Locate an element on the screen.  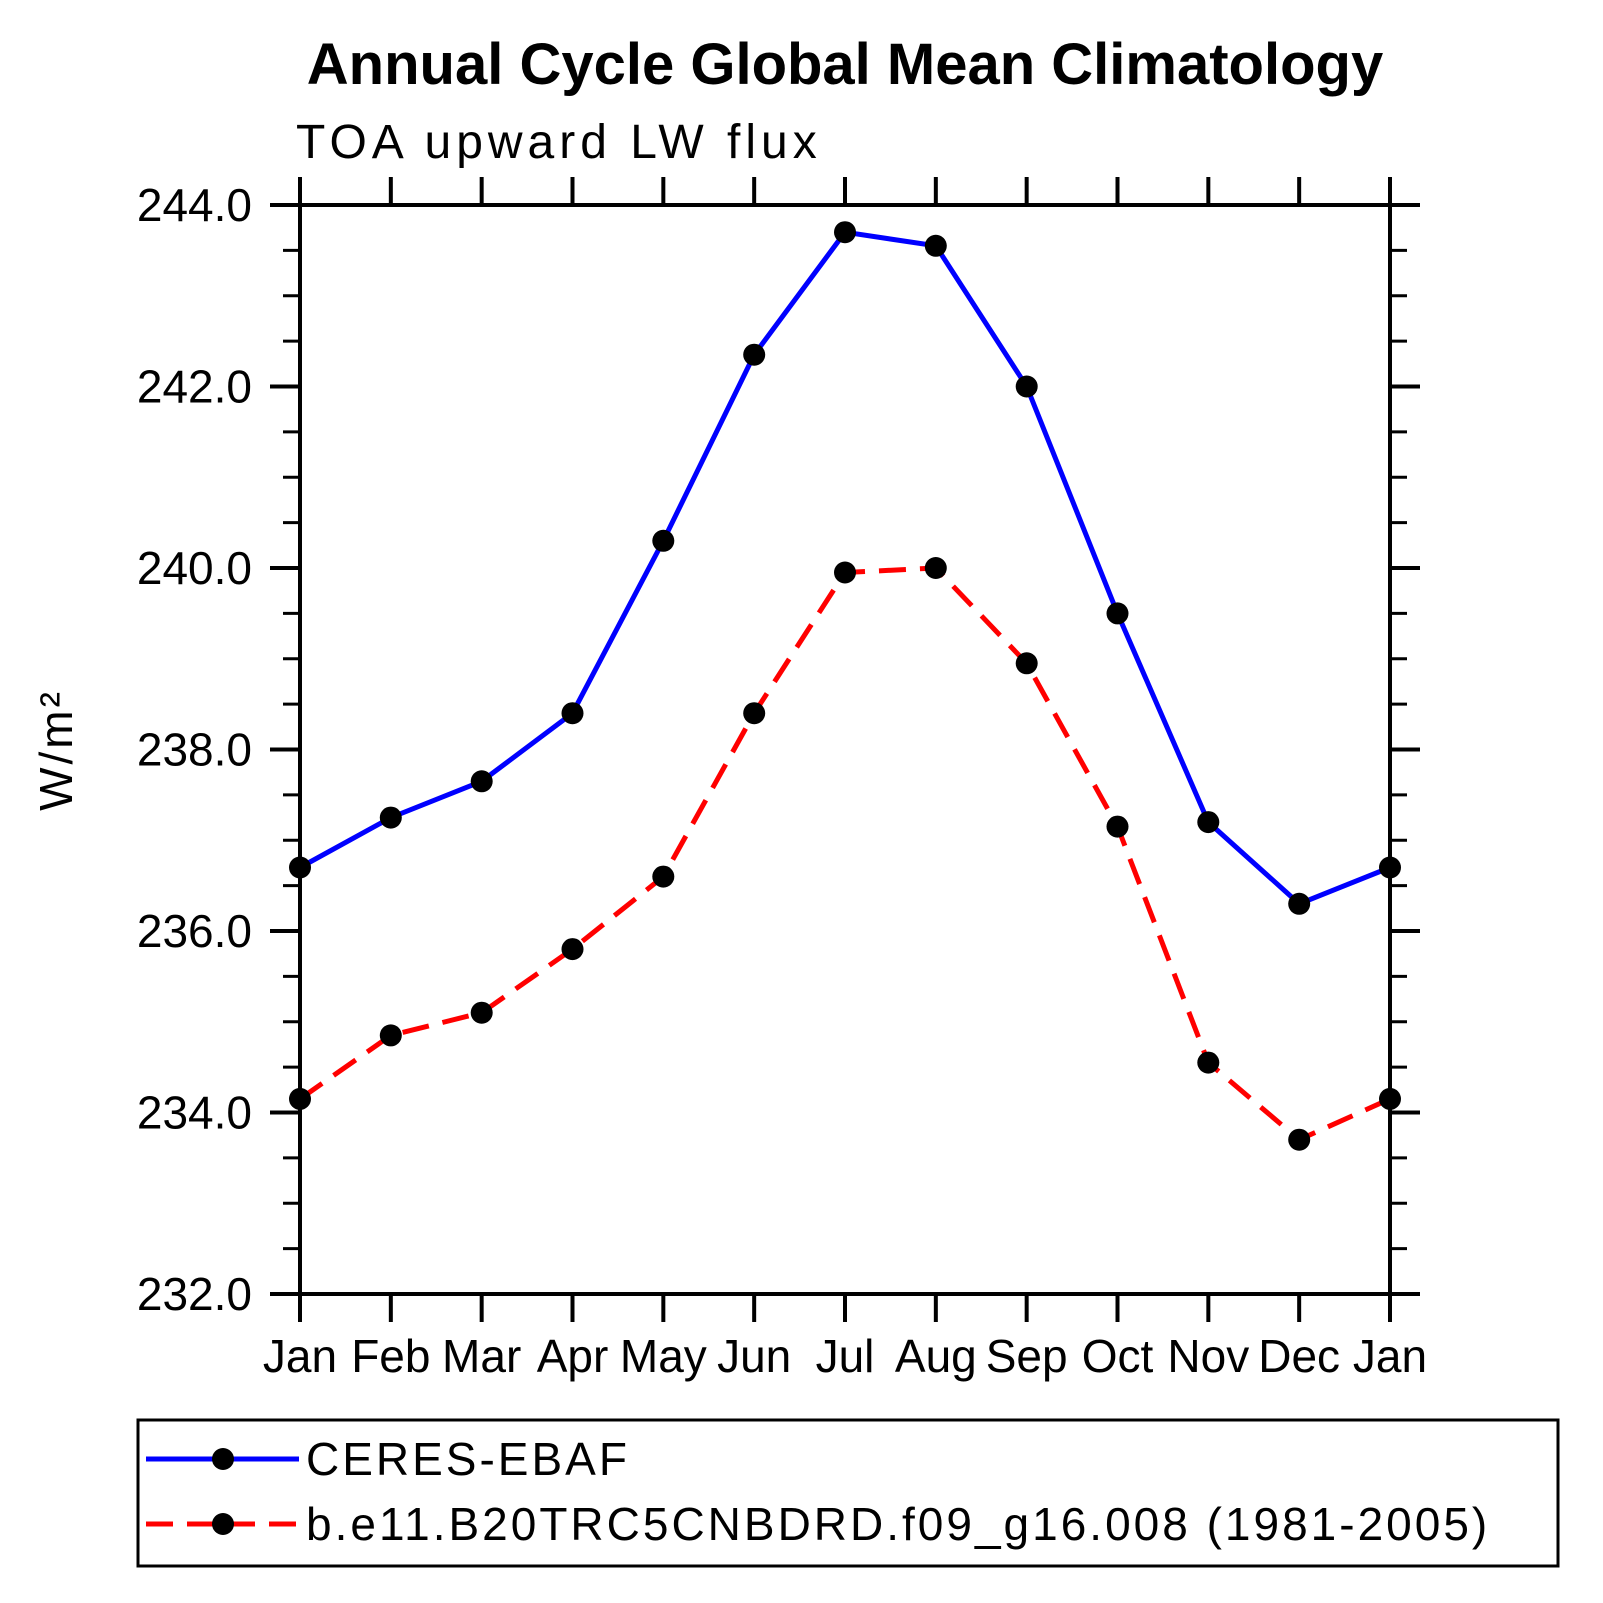
y-tick-label: 238.0 is located at coordinates (194, 750).